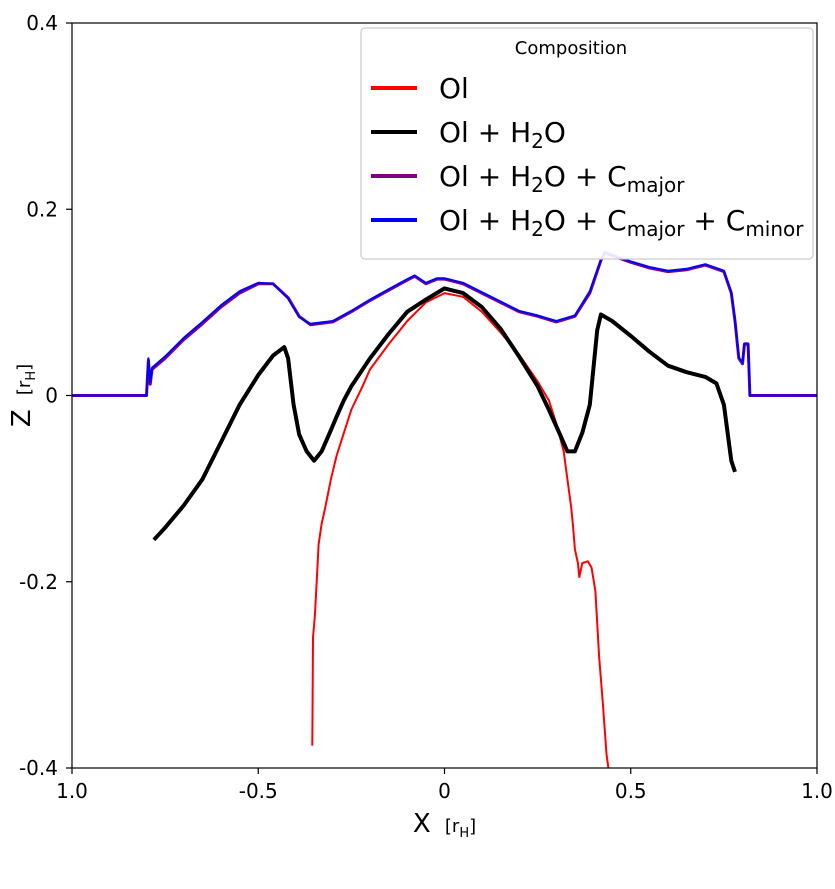  Describe the element at coordinates (42, 23) in the screenshot. I see `y-tick-label: 0.4` at that location.